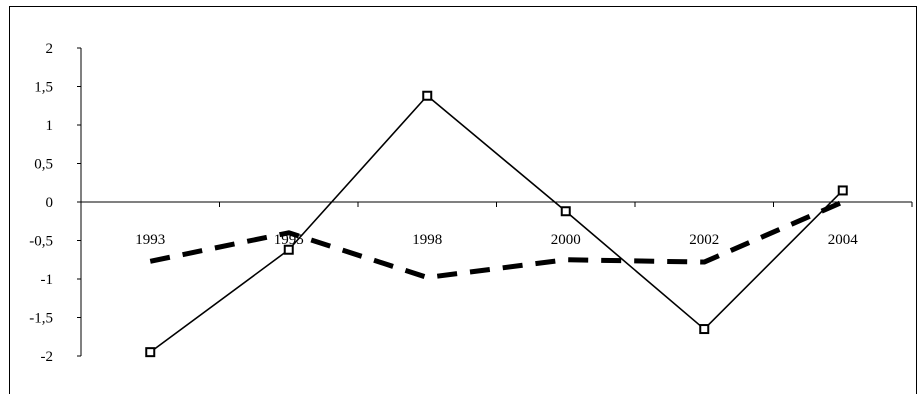 This screenshot has height=396, width=920. What do you see at coordinates (47, 280) in the screenshot?
I see `y-tick-label: -1` at bounding box center [47, 280].